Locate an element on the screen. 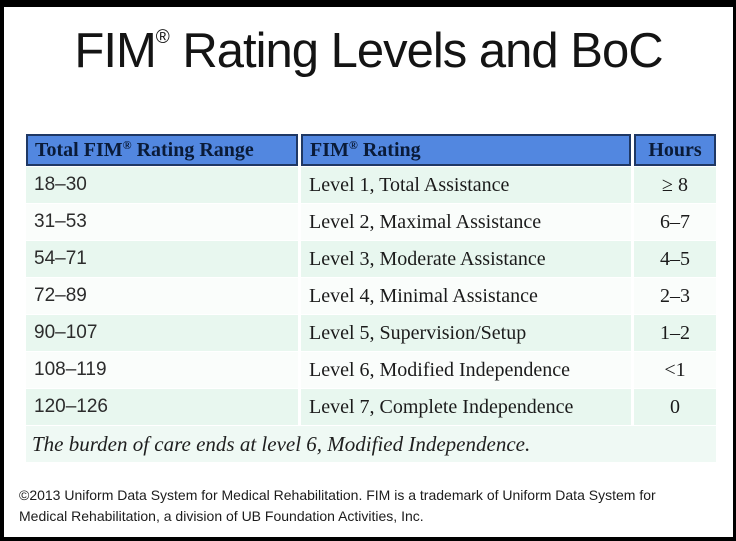 The image size is (736, 541). cell-range: 120–126 is located at coordinates (162, 407).